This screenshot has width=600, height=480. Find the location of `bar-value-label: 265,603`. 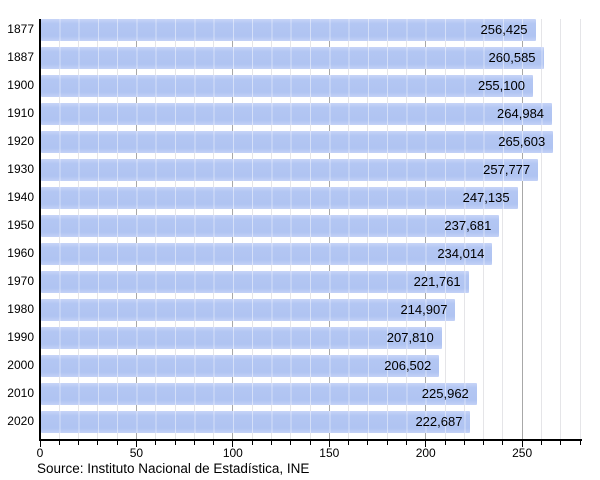

bar-value-label: 265,603 is located at coordinates (522, 141).